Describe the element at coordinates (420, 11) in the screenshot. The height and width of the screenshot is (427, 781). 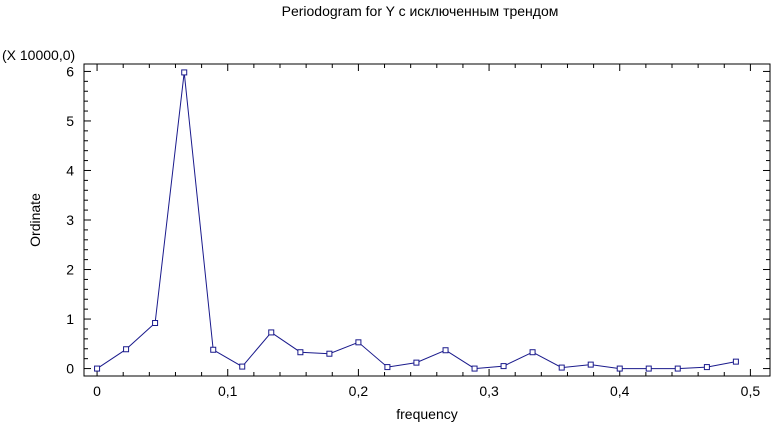
I see `chart-title: Periodogram for Y с исключенным трендом` at that location.